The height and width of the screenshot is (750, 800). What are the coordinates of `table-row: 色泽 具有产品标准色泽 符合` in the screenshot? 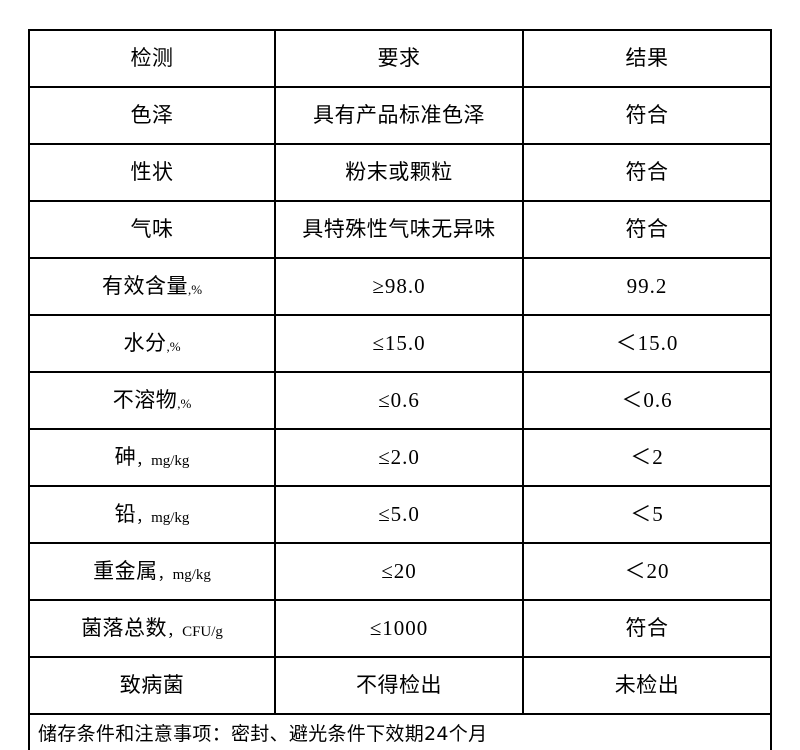 It's located at (400, 115).